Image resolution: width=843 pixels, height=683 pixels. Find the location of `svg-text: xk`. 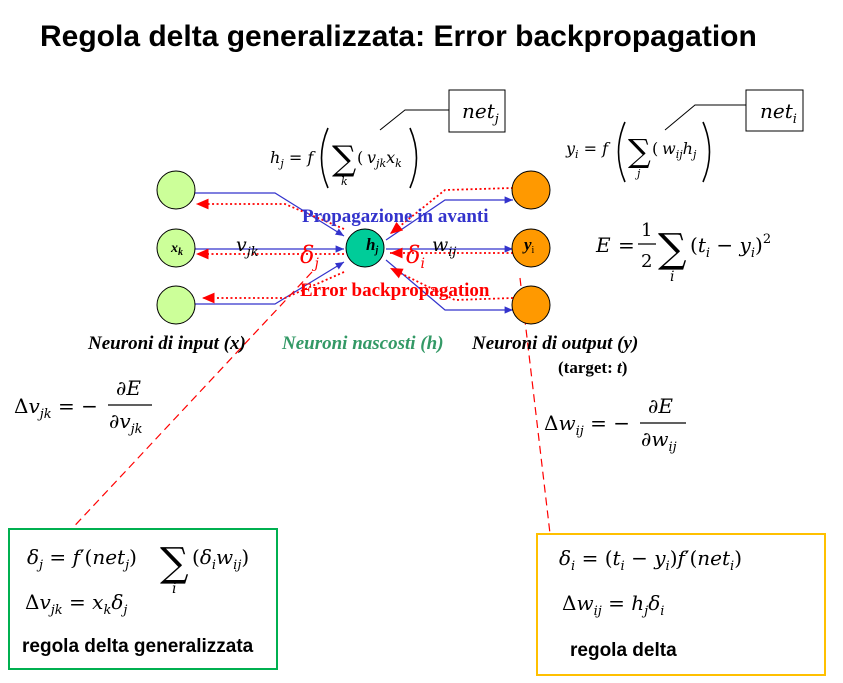

svg-text: xk is located at coordinates (176, 249).